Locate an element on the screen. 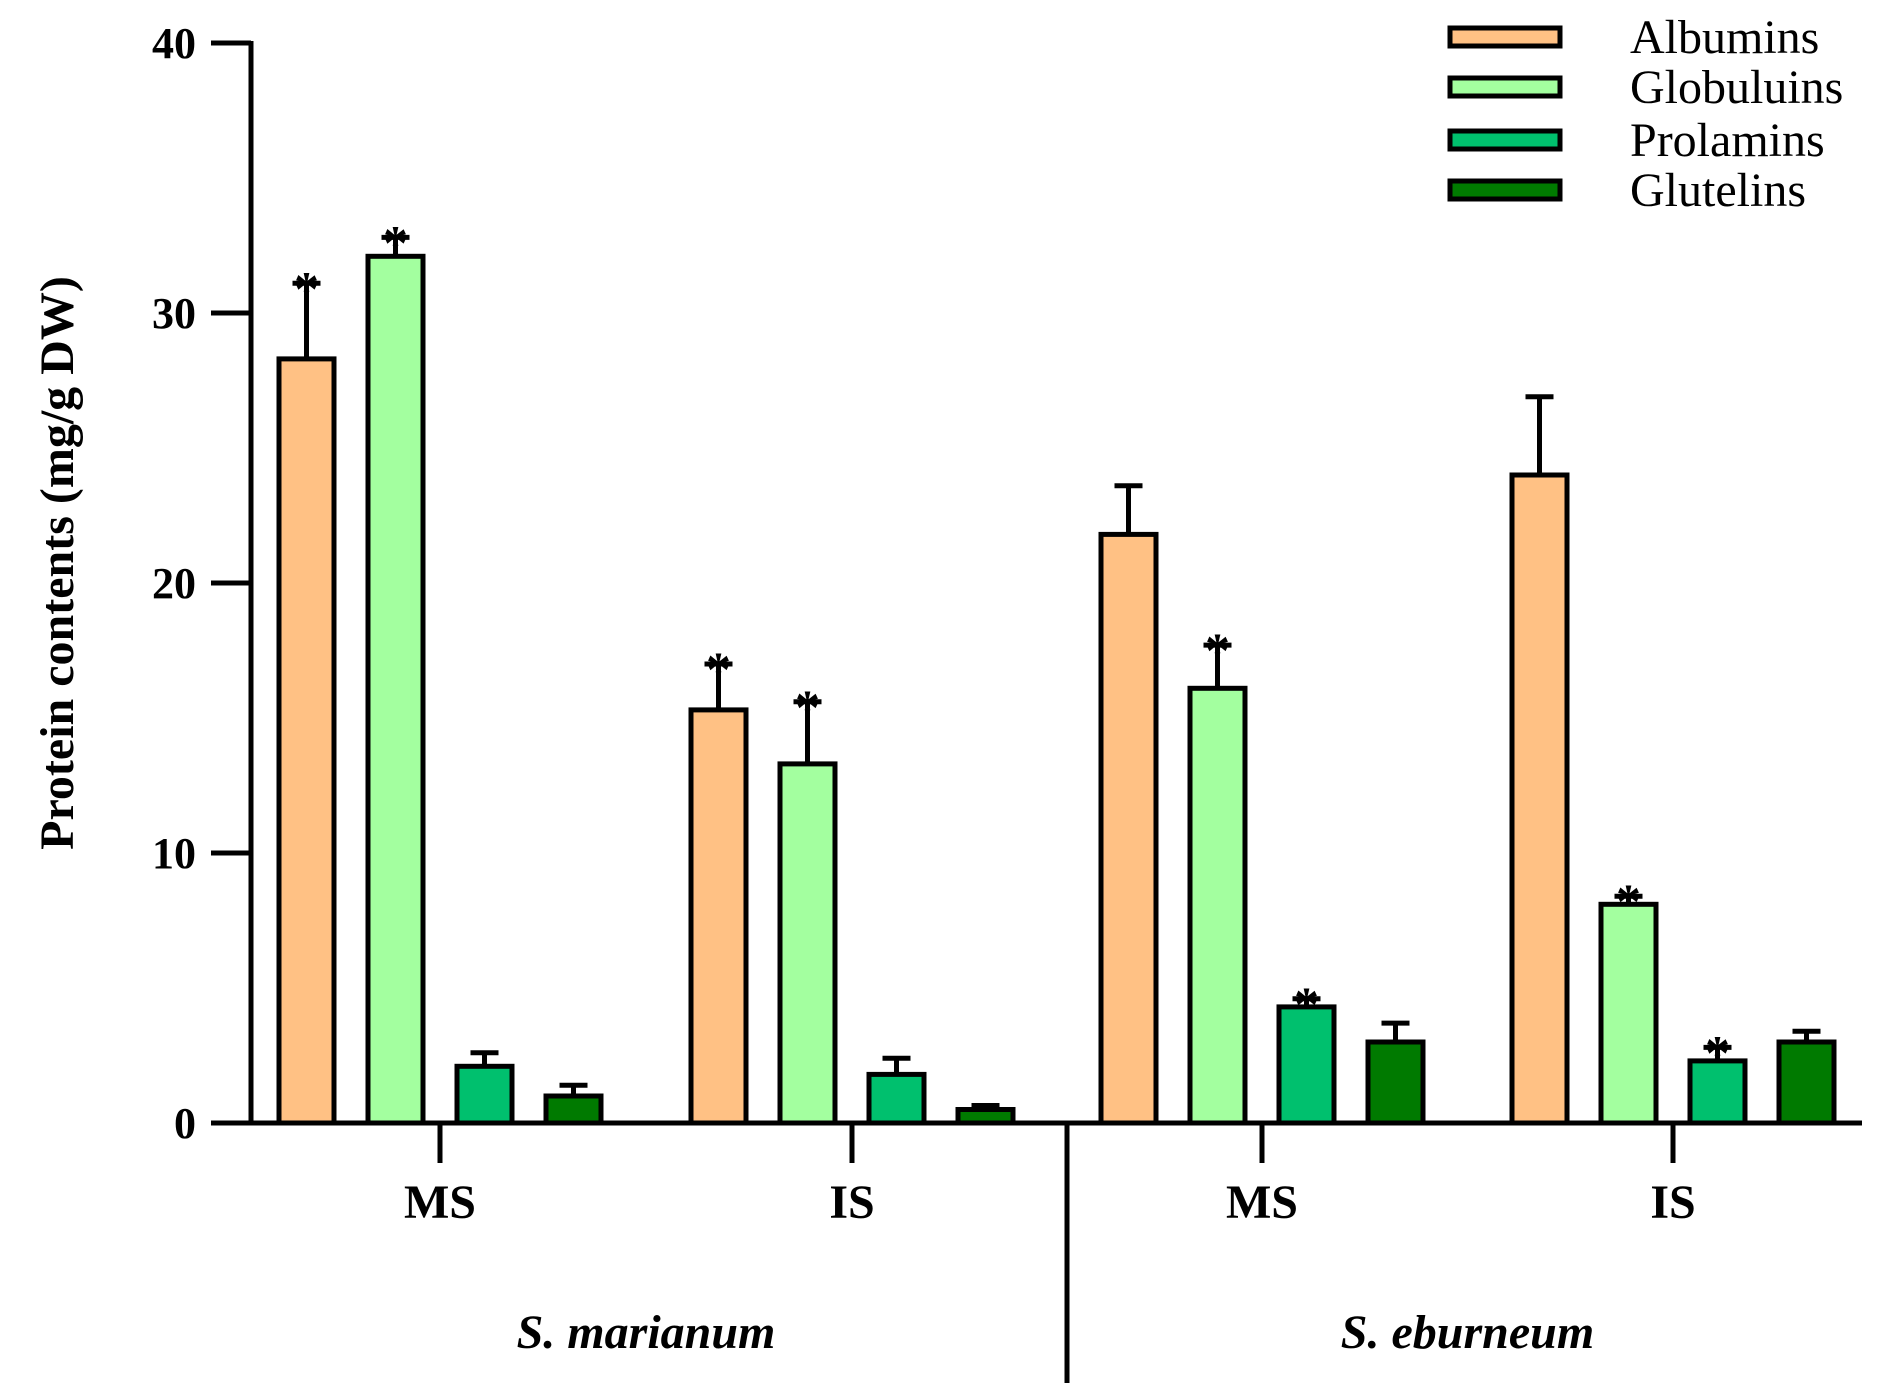  x-category-label-1: IS is located at coordinates (851, 1202).